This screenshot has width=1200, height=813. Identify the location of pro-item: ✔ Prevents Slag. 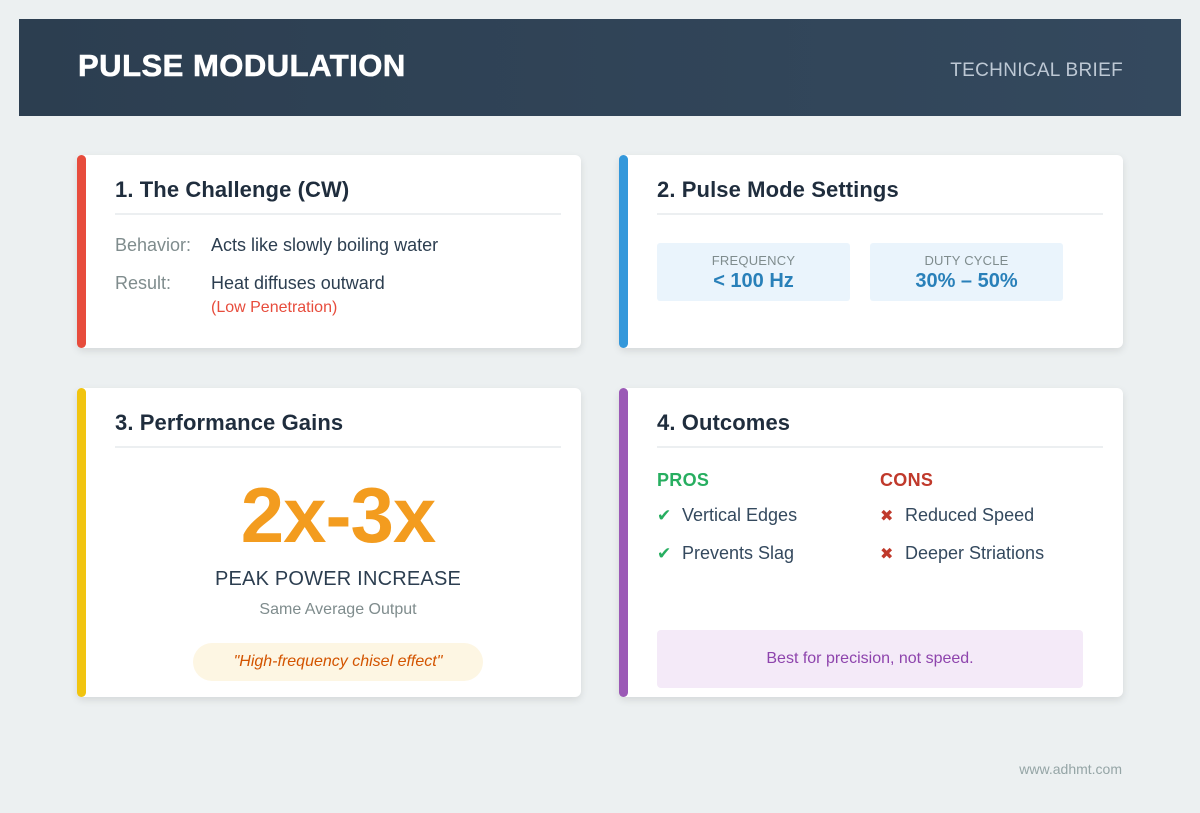
(768, 553).